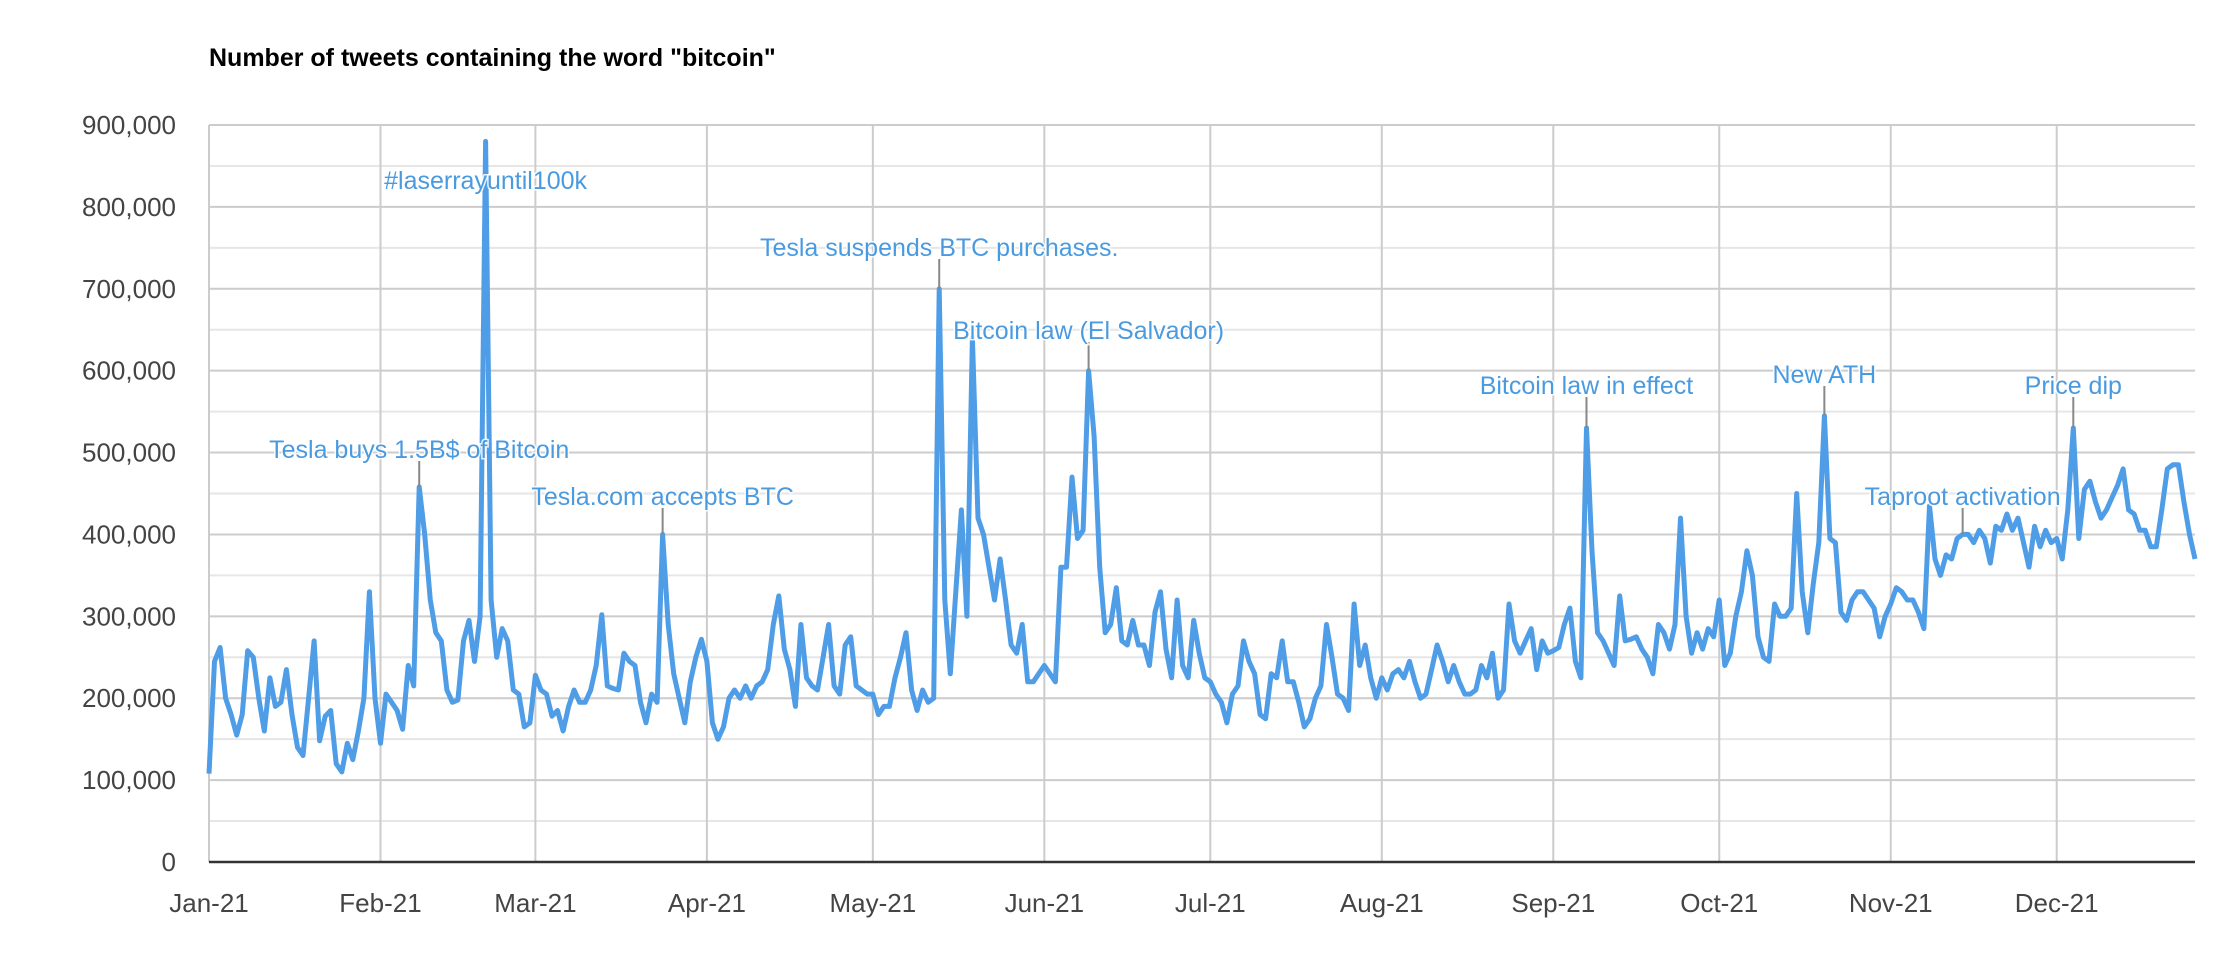 This screenshot has height=964, width=2228. What do you see at coordinates (1587, 386) in the screenshot?
I see `annotation-label: Bitcoin law in effect` at bounding box center [1587, 386].